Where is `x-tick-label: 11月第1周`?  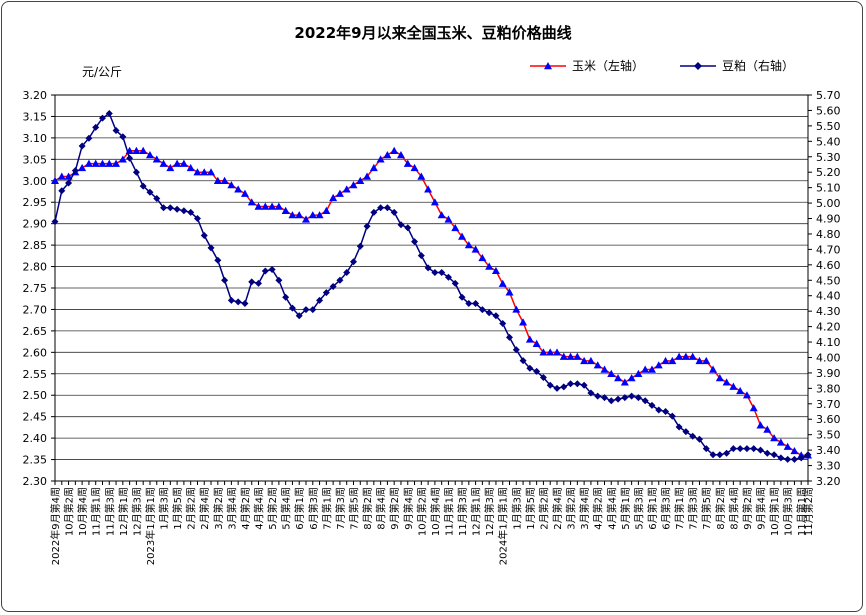 x-tick-label: 11月第1周 is located at coordinates (448, 511).